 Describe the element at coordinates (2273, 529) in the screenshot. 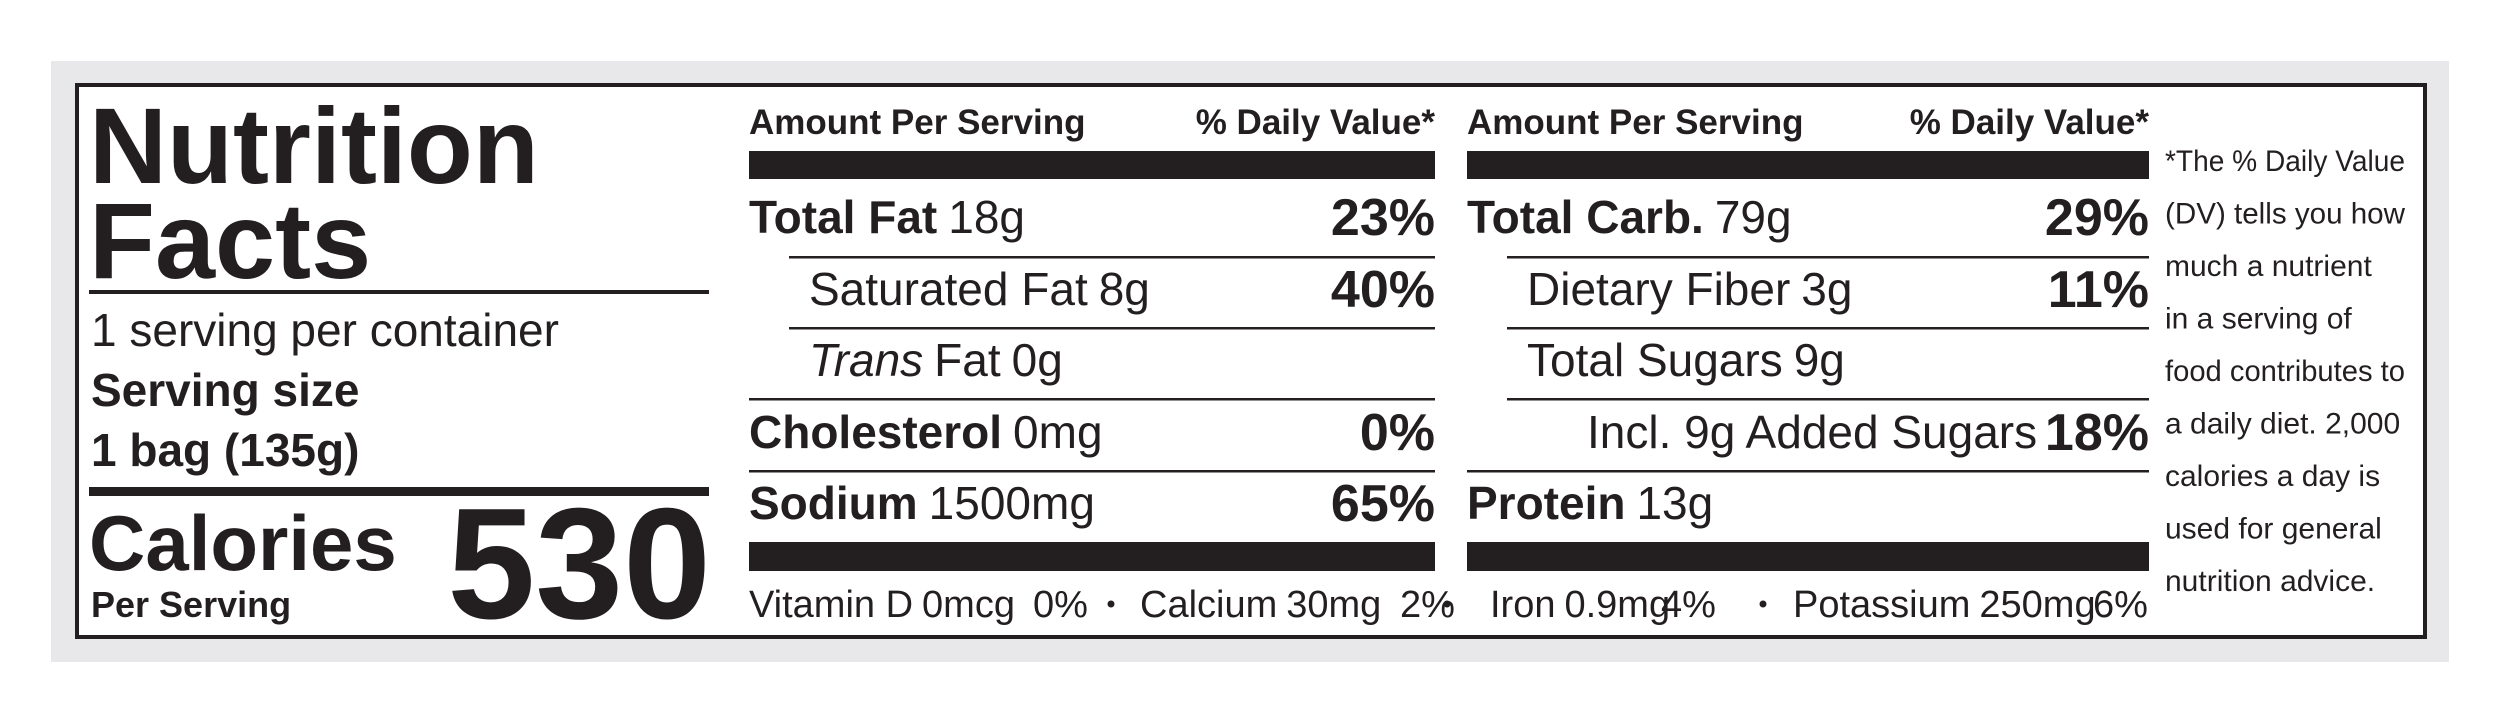

I see `footnote-line: used for general` at that location.